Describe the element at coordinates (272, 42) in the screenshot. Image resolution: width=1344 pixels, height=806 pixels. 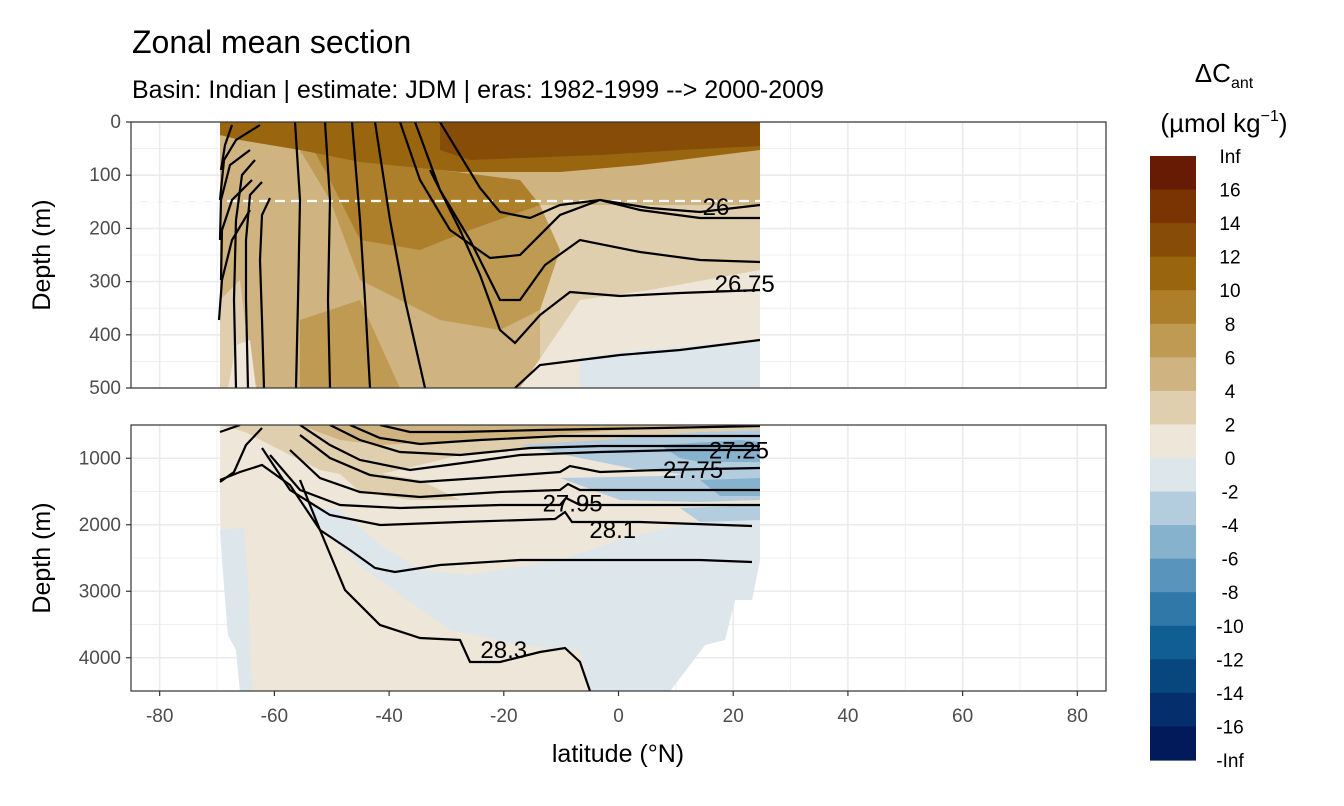
I see `chart-title: Zonal mean section` at that location.